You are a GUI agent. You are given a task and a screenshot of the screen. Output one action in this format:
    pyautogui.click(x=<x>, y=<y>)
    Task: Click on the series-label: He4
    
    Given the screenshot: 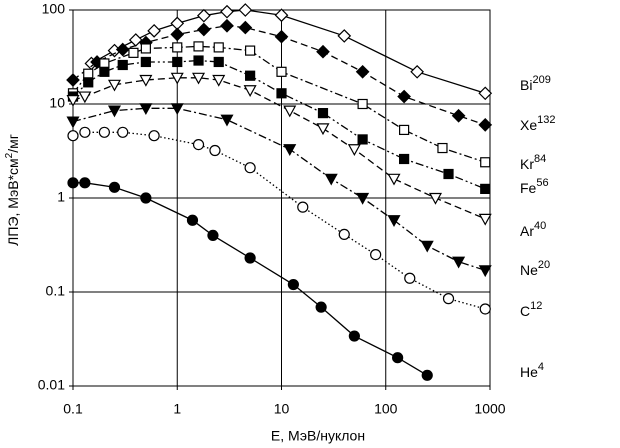 What is the action you would take?
    pyautogui.click(x=532, y=370)
    